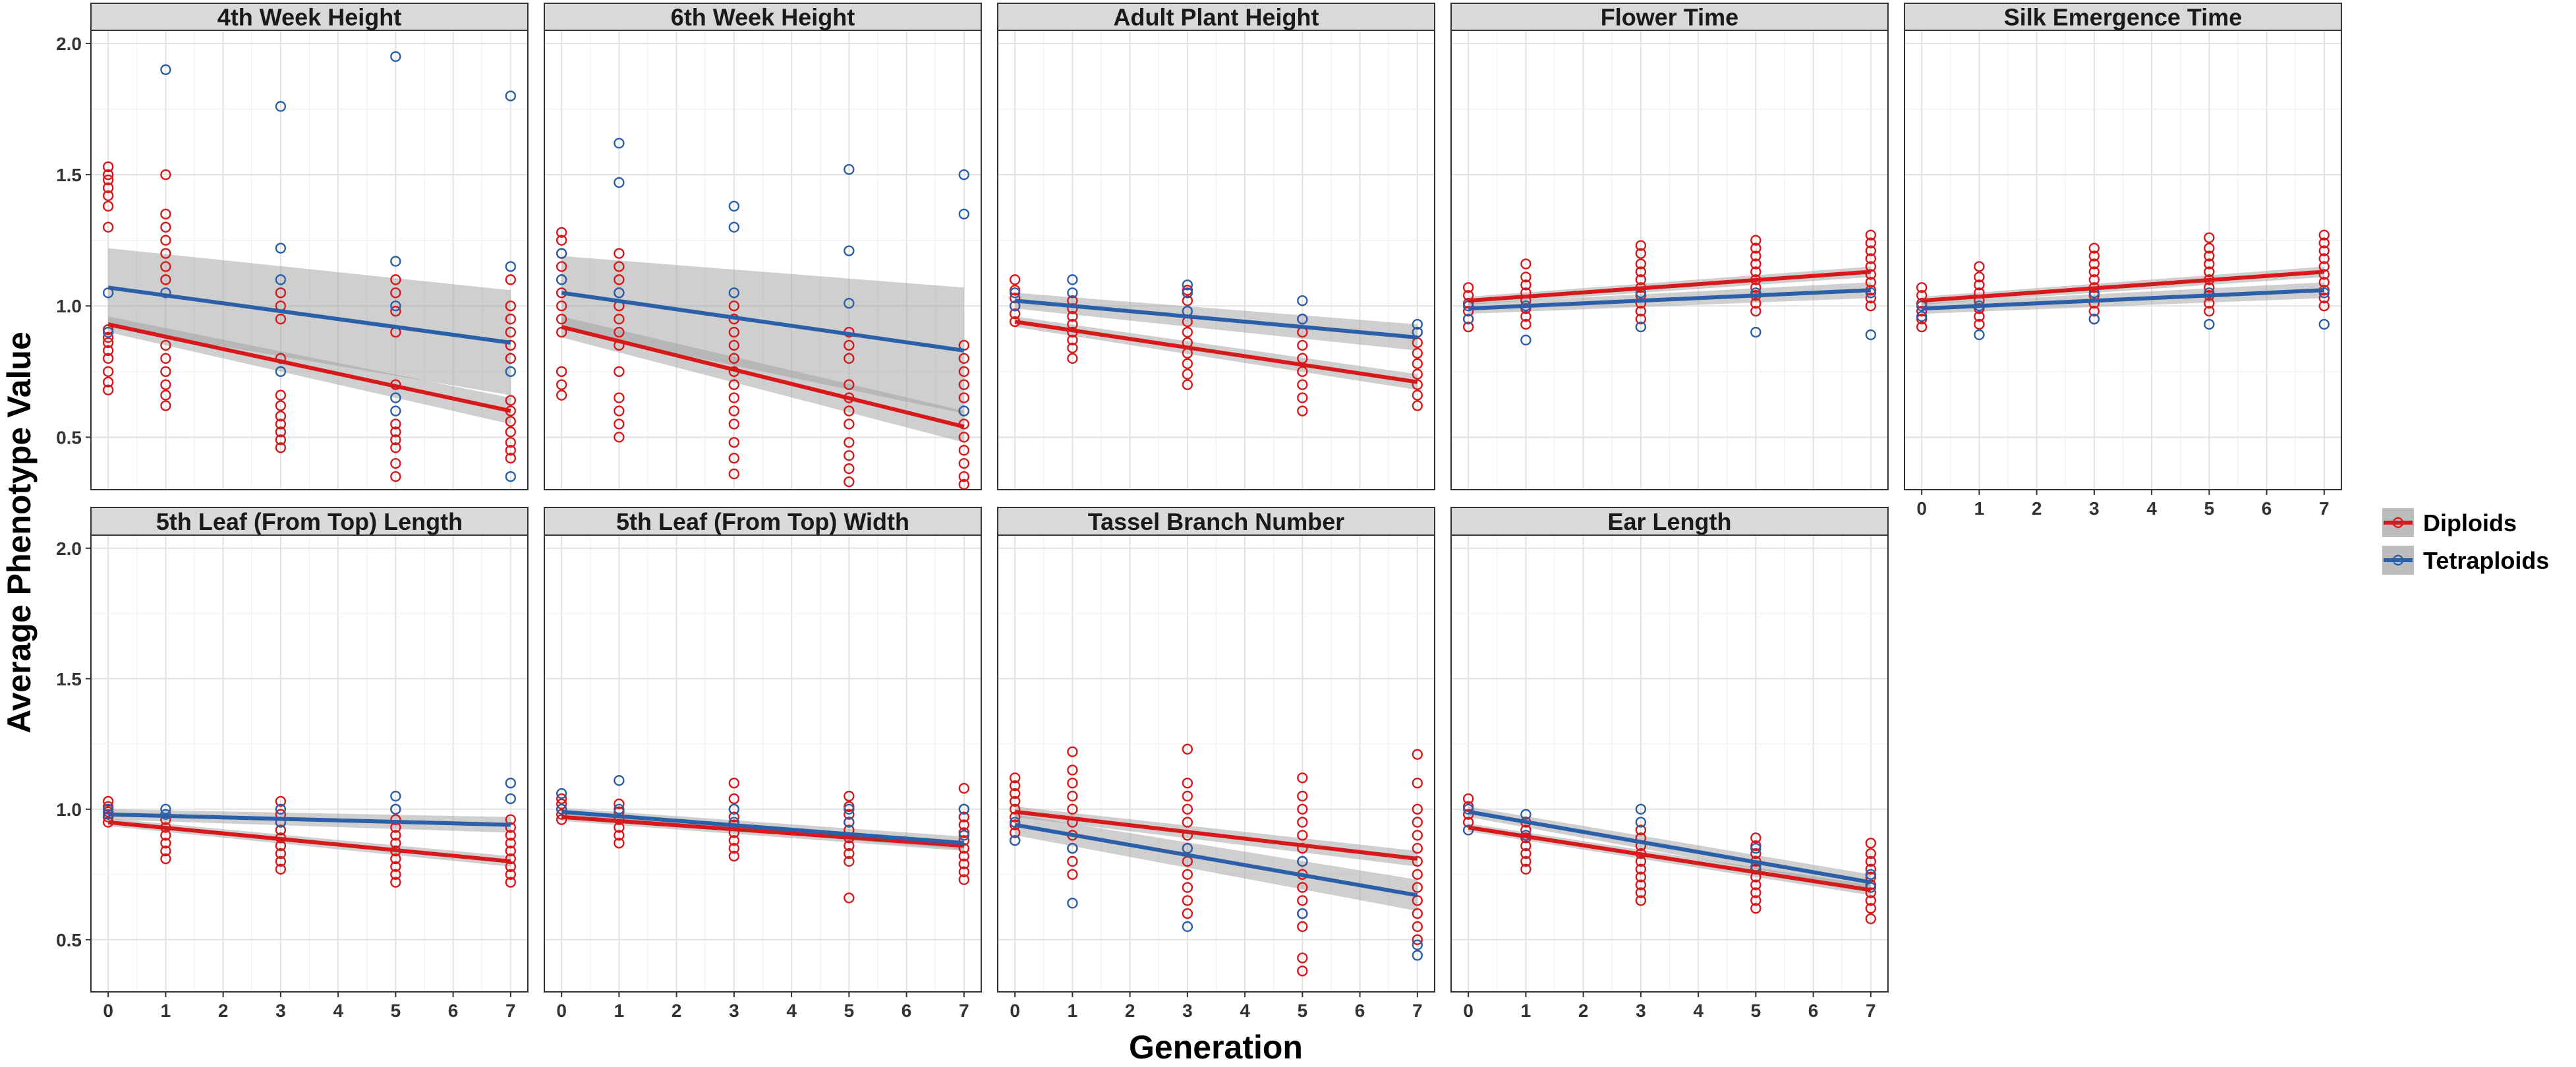 This screenshot has height=1067, width=2576. Describe the element at coordinates (2037, 508) in the screenshot. I see `x-tick-label: 2` at that location.